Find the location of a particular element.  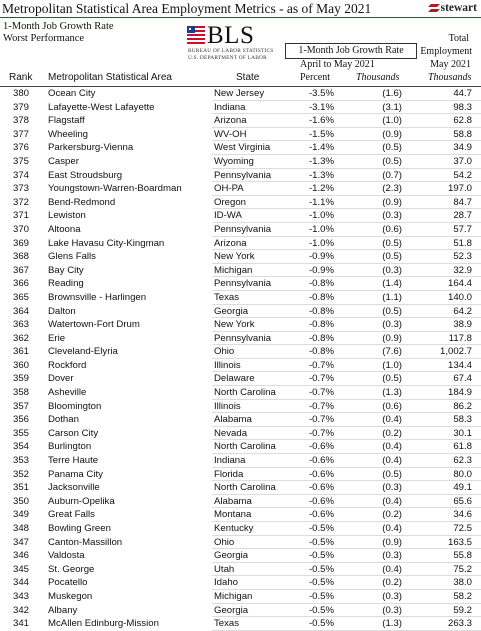

percent-cell: -0.9% is located at coordinates (321, 270).